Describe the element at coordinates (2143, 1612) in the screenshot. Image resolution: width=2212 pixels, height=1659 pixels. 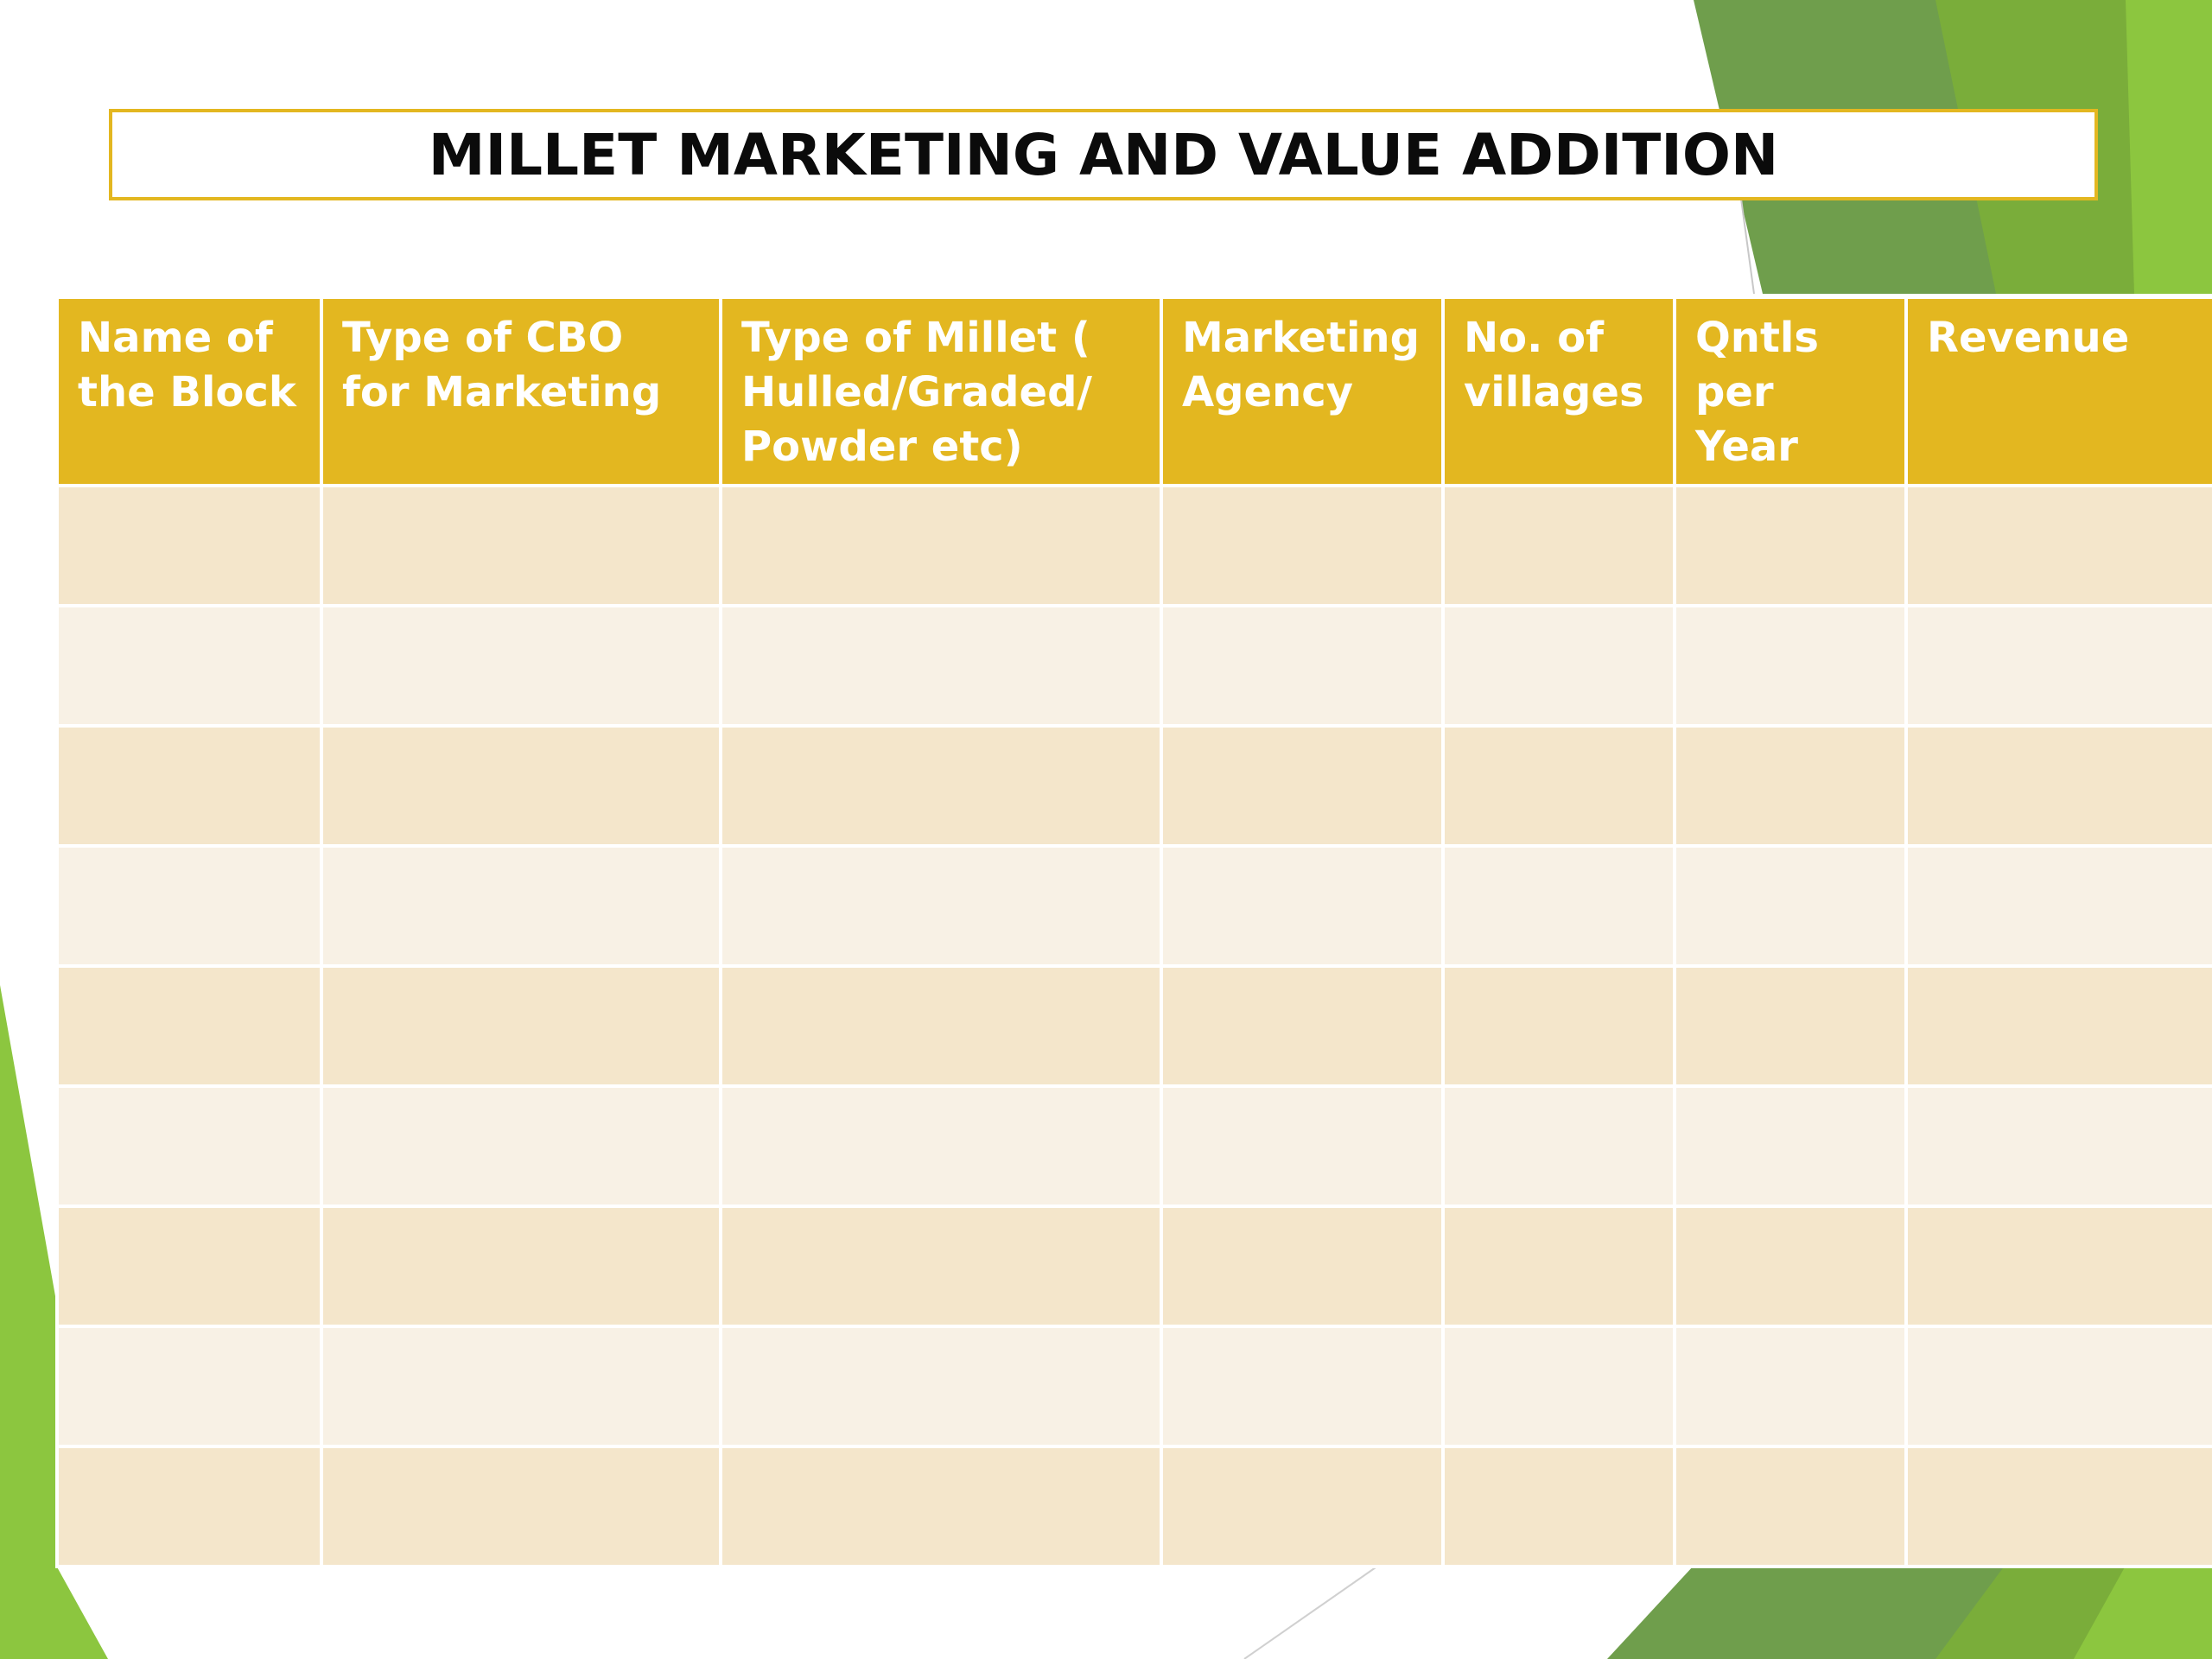
I see `green-shard-bottom-right-light` at that location.